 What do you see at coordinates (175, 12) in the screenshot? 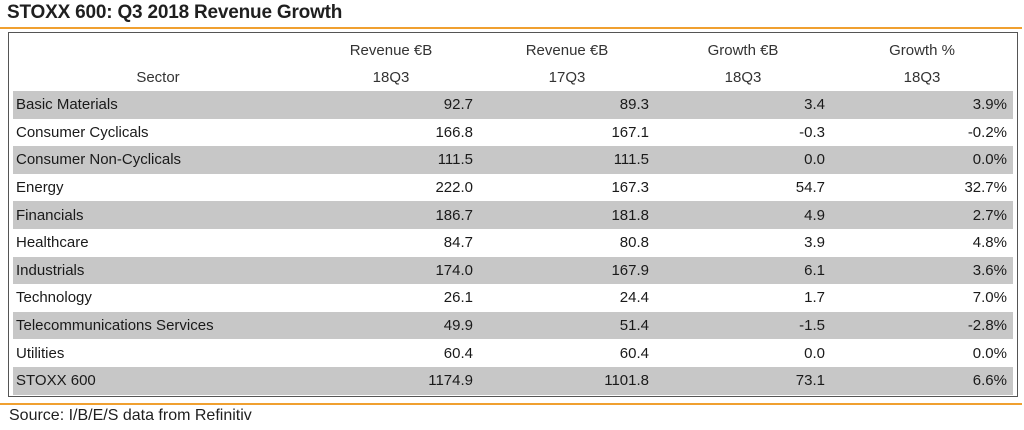
I see `page-title: STOXX 600: Q3 2018 Revenue Growth` at bounding box center [175, 12].